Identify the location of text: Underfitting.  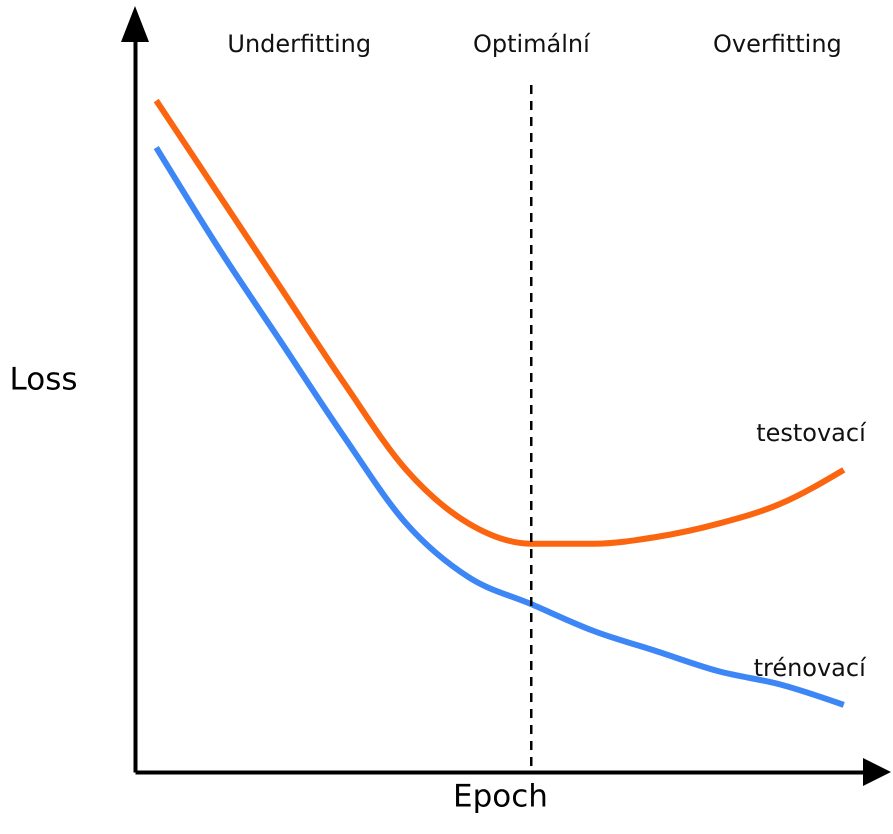
(299, 44).